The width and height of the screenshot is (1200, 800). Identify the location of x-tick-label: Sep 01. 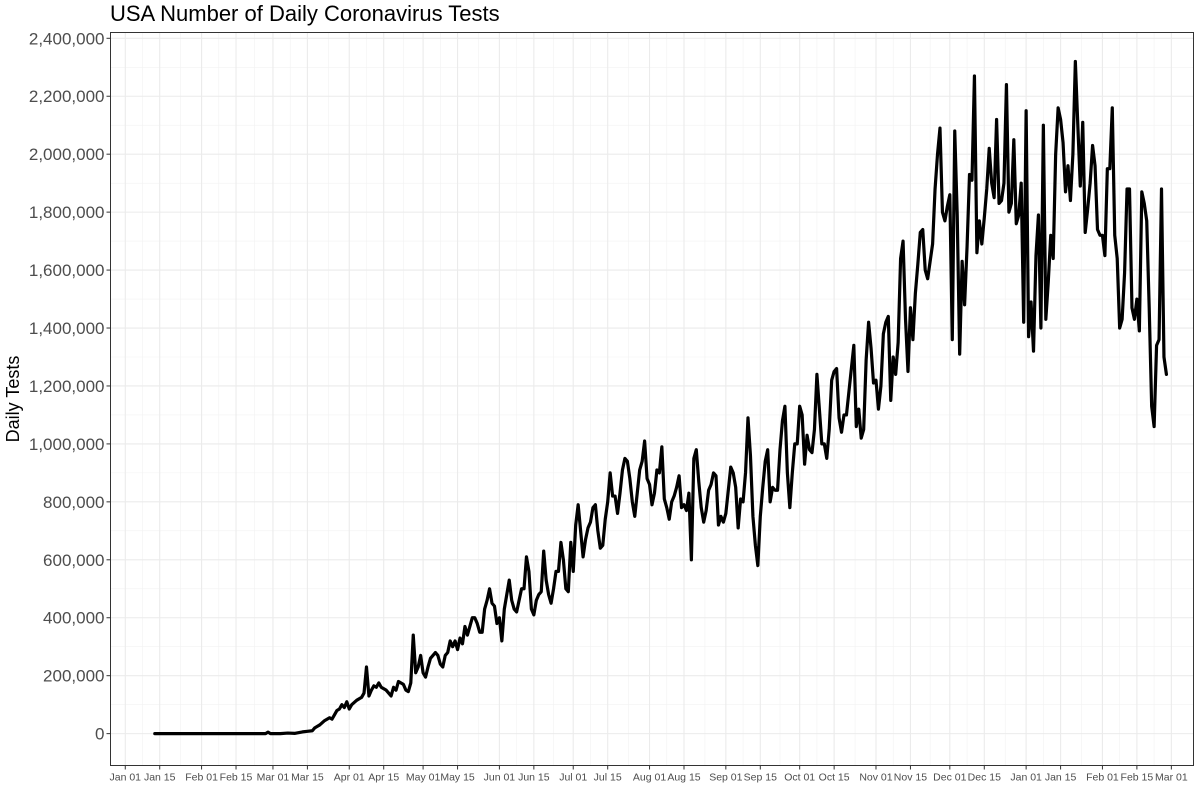
(725, 778).